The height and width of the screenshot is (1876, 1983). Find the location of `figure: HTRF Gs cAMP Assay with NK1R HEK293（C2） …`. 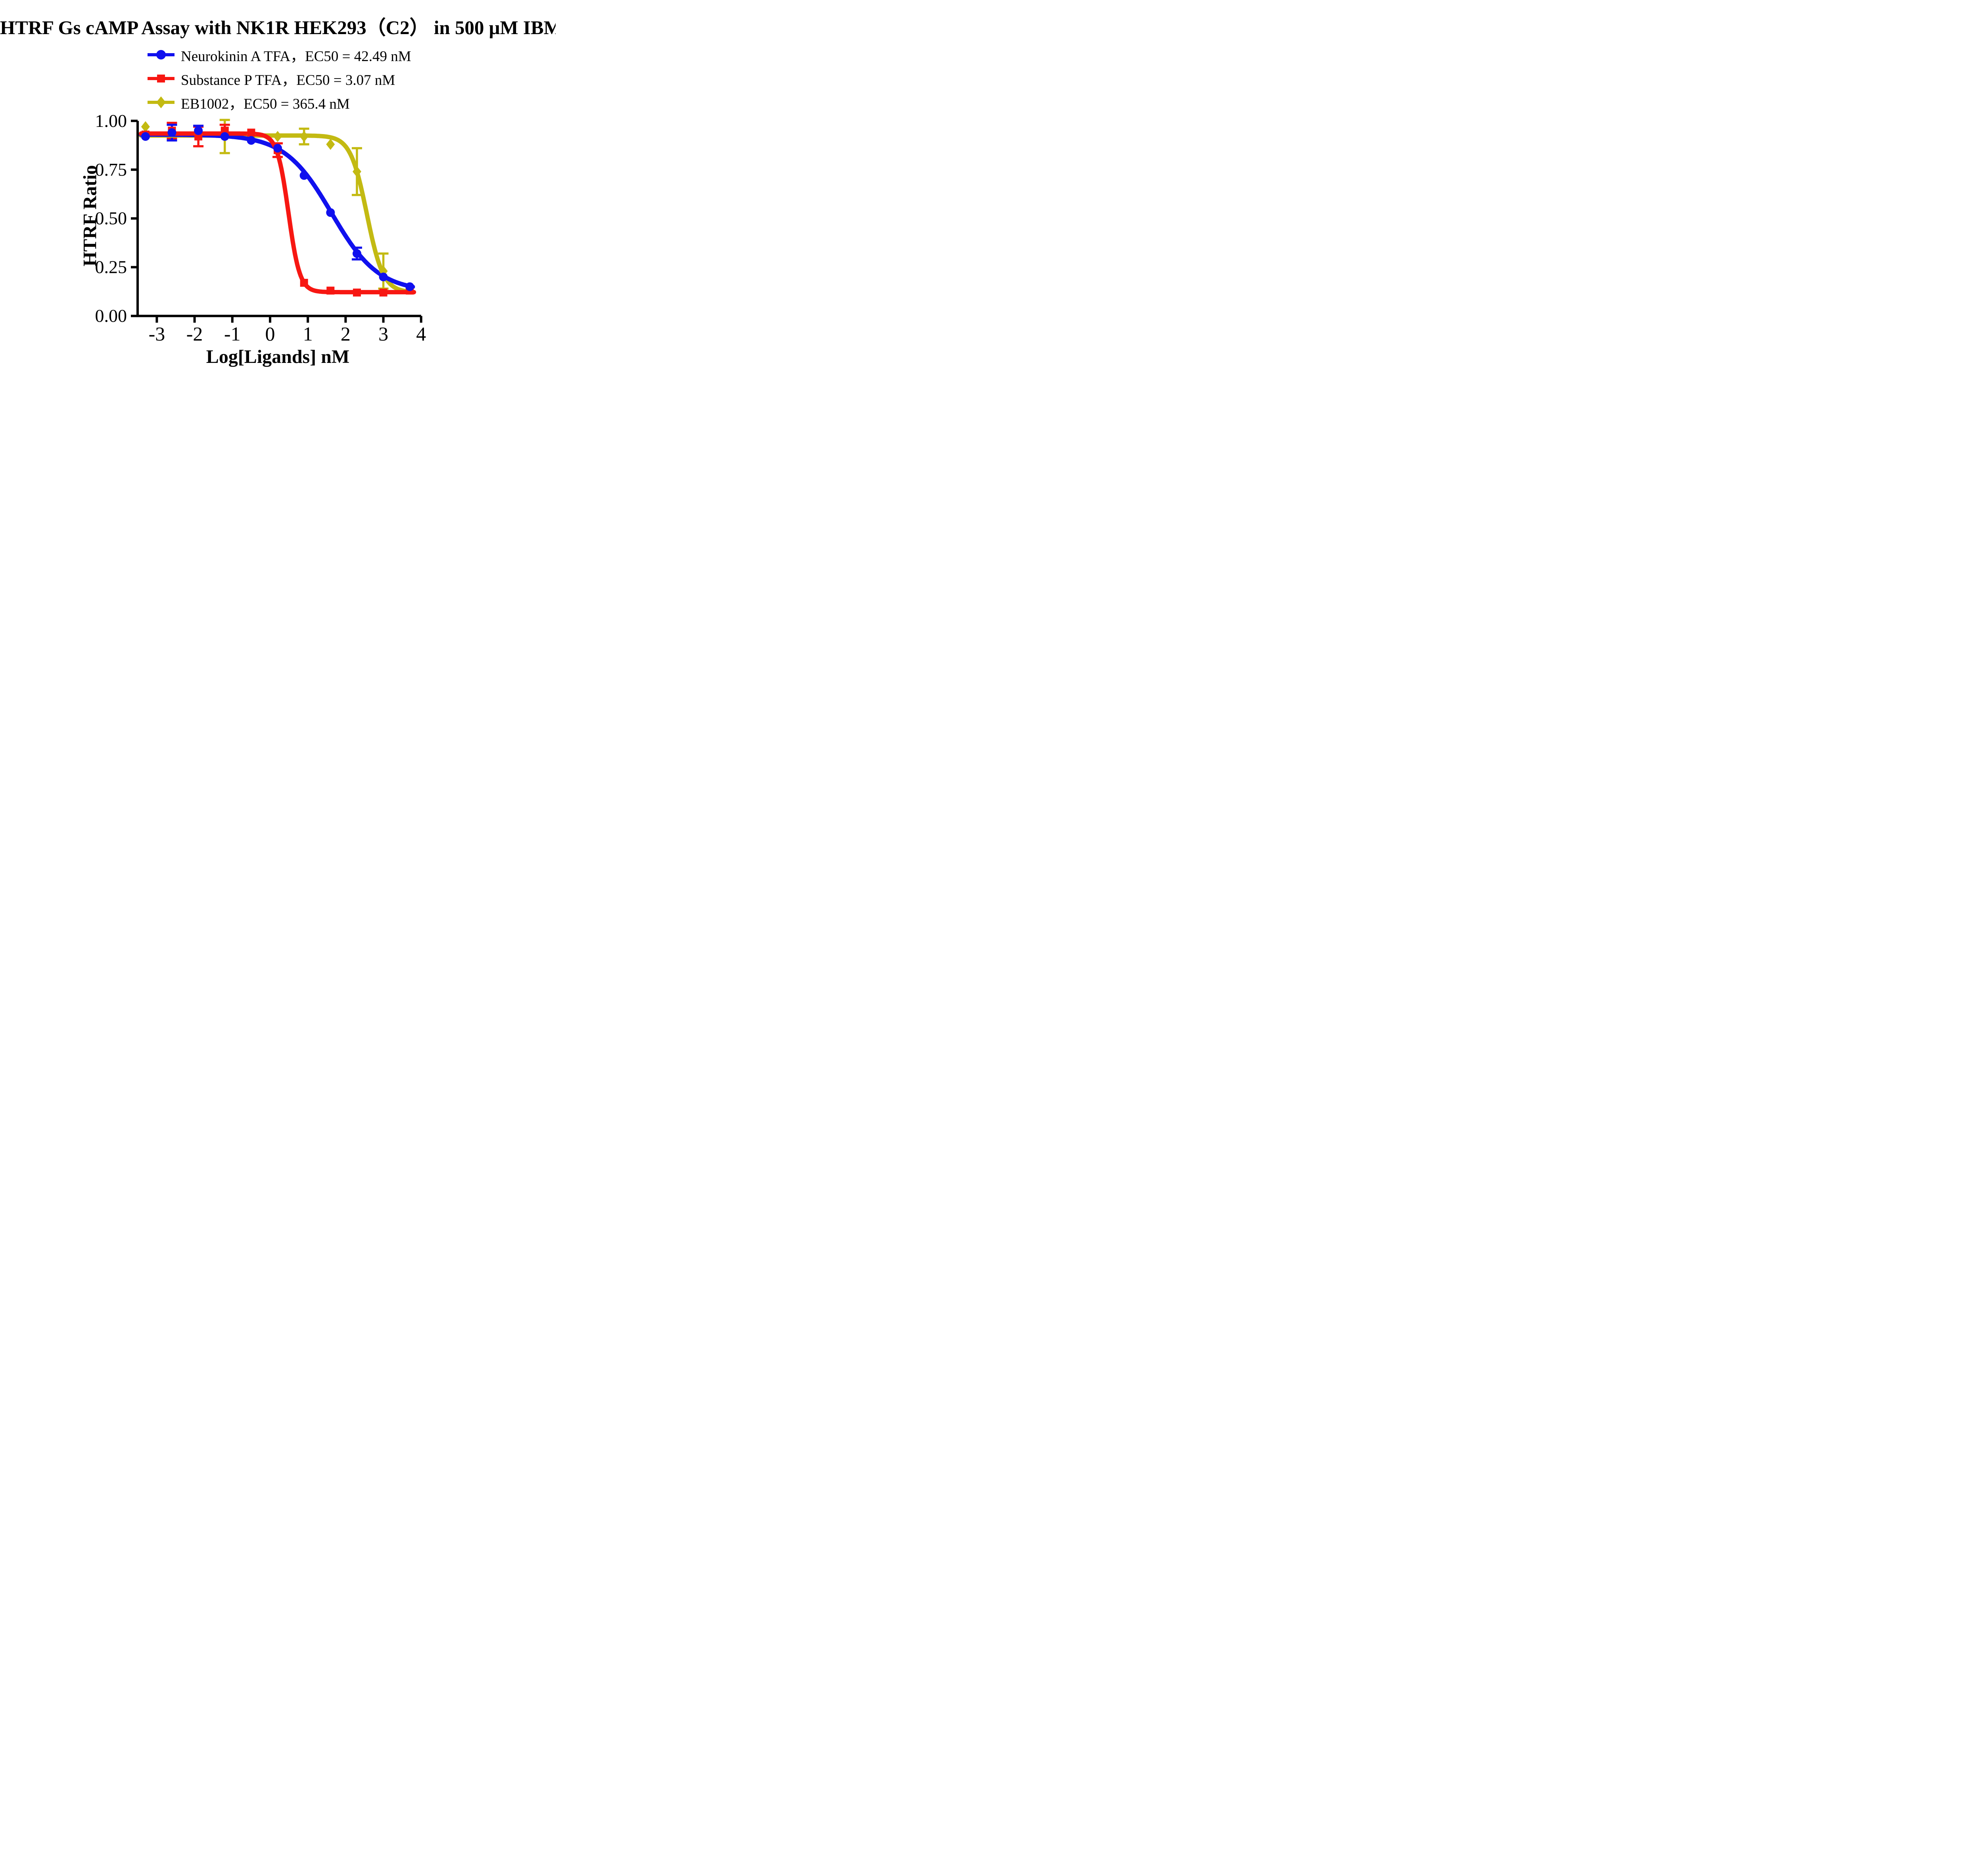

figure: HTRF Gs cAMP Assay with NK1R HEK293（C2） … is located at coordinates (278, 187).